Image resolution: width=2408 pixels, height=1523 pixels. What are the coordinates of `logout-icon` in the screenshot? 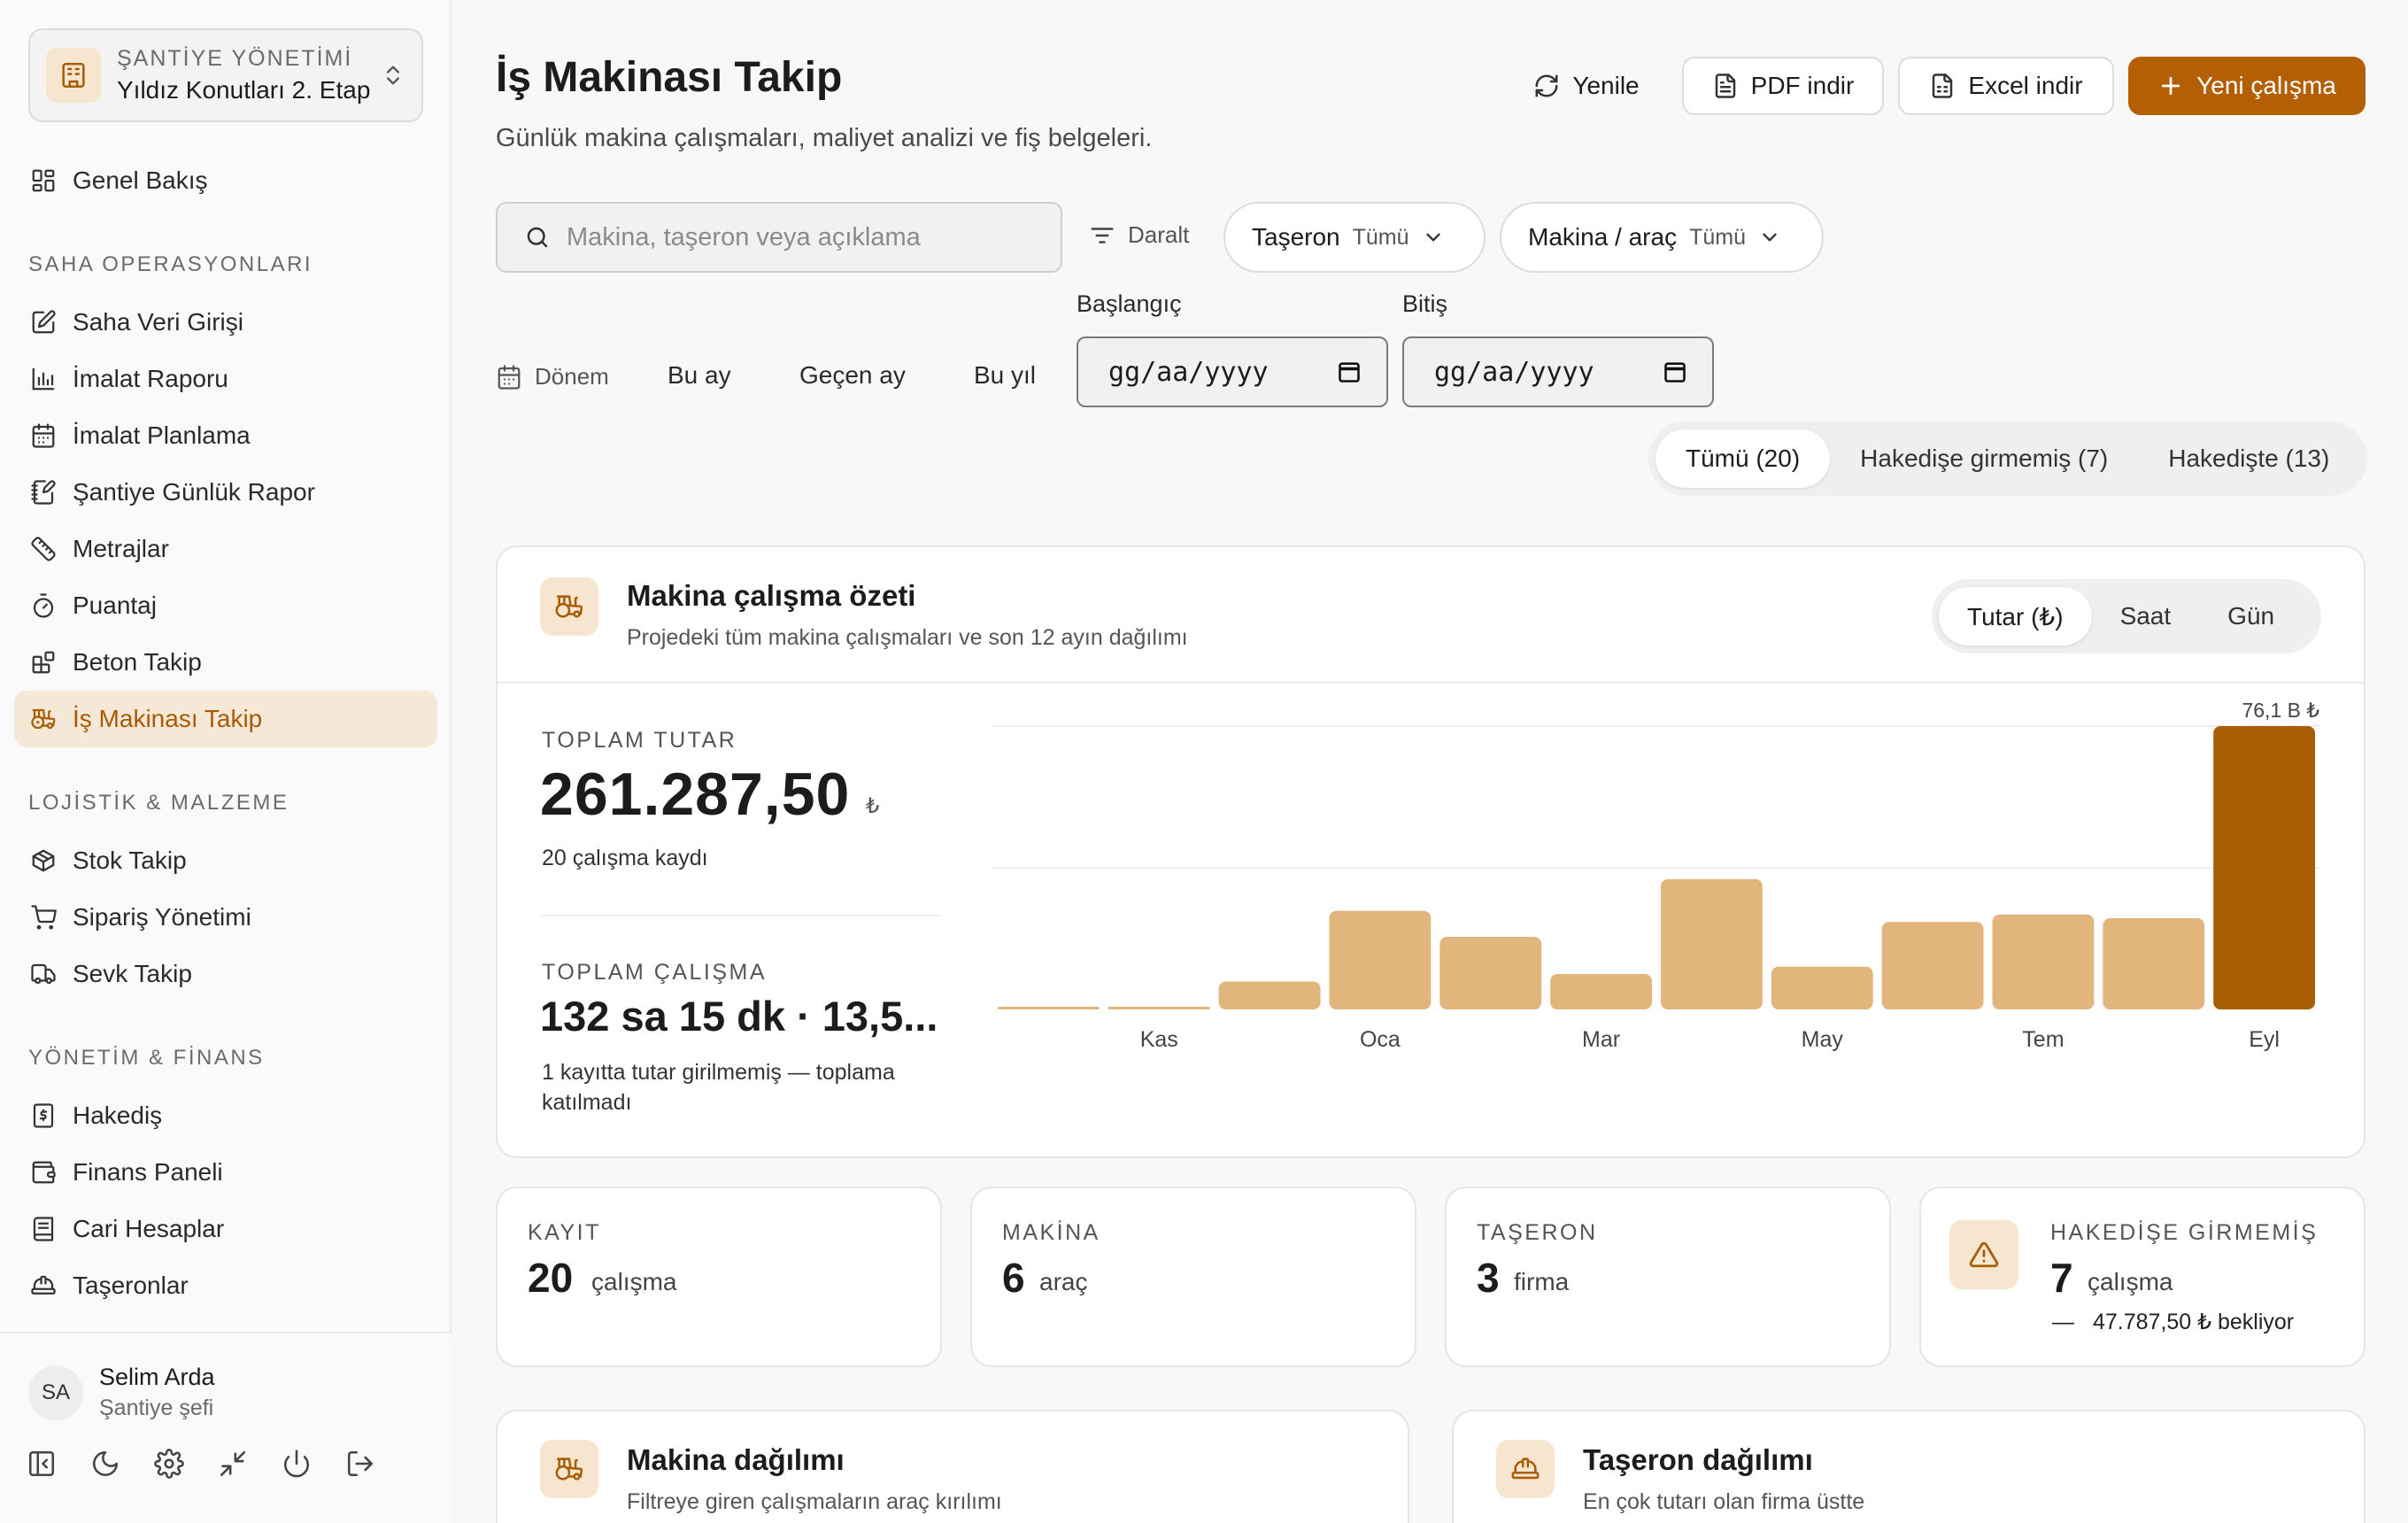 It's located at (360, 1464).